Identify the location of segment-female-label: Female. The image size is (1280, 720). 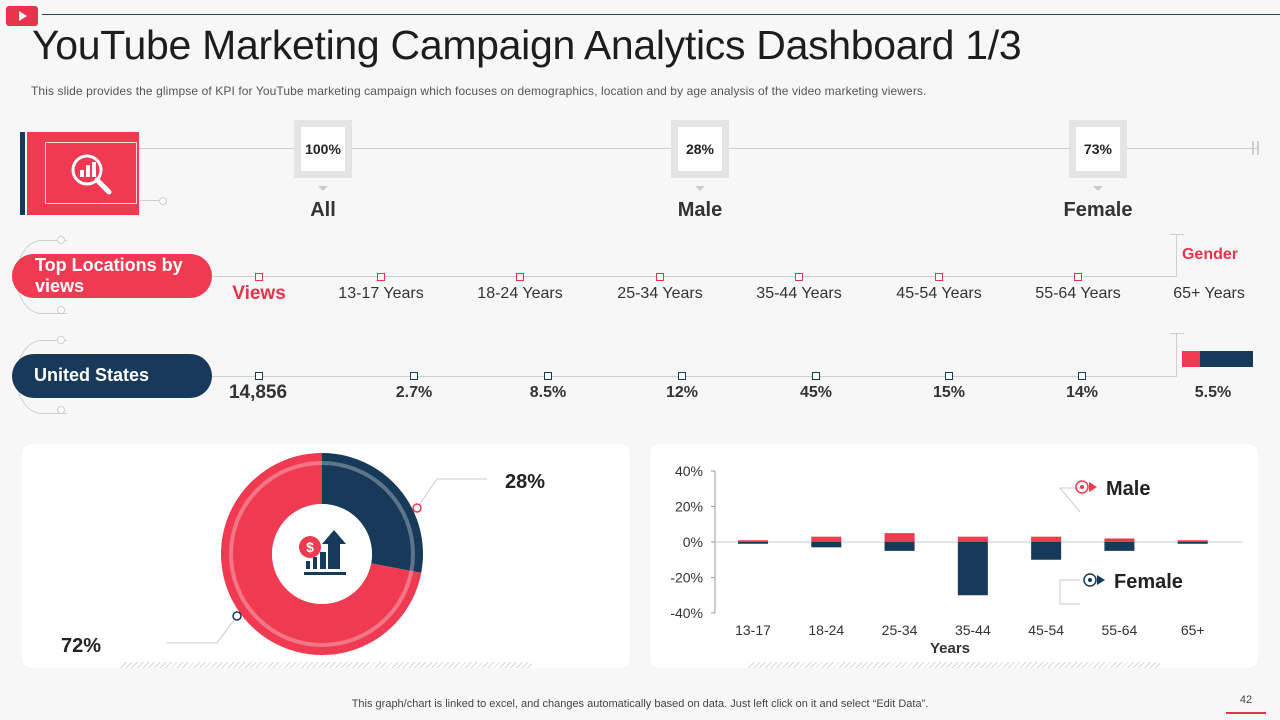
(1098, 210).